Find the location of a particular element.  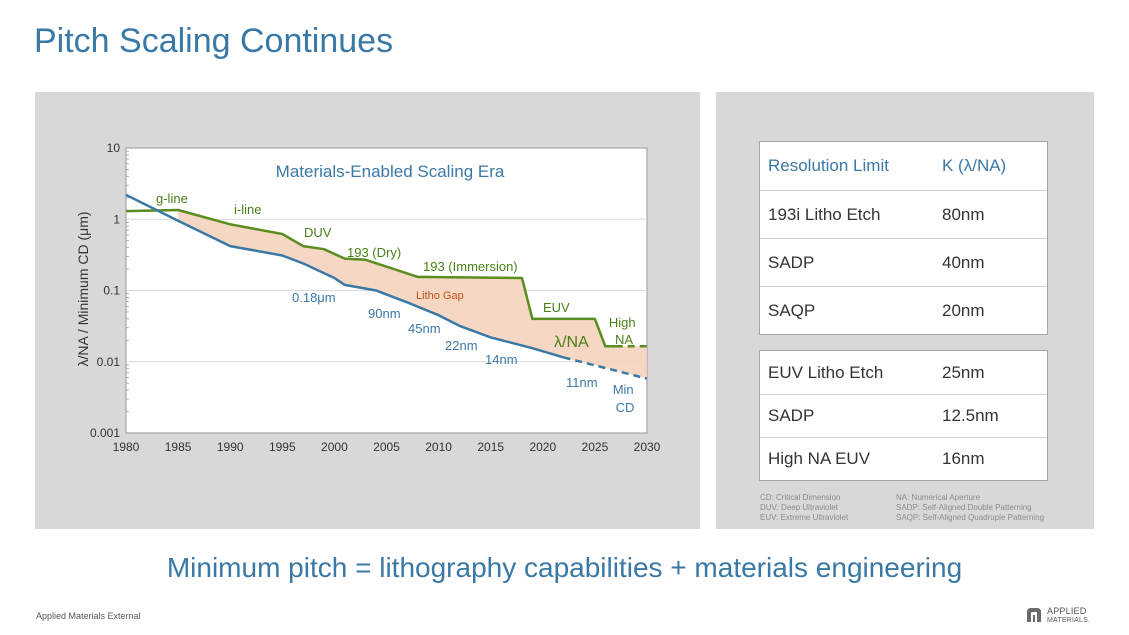

litho-gap-area is located at coordinates (412, 294).